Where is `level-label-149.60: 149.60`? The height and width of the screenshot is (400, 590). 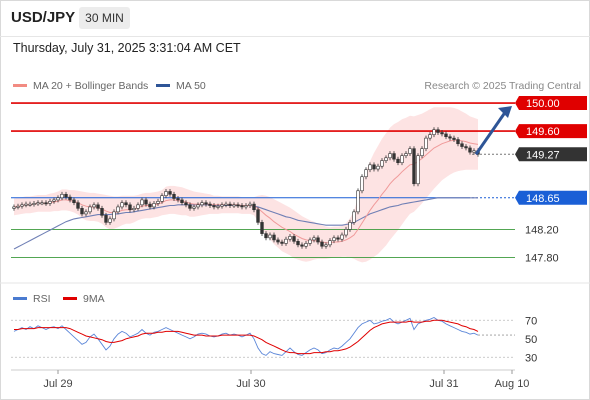 level-label-149.60: 149.60 is located at coordinates (543, 132).